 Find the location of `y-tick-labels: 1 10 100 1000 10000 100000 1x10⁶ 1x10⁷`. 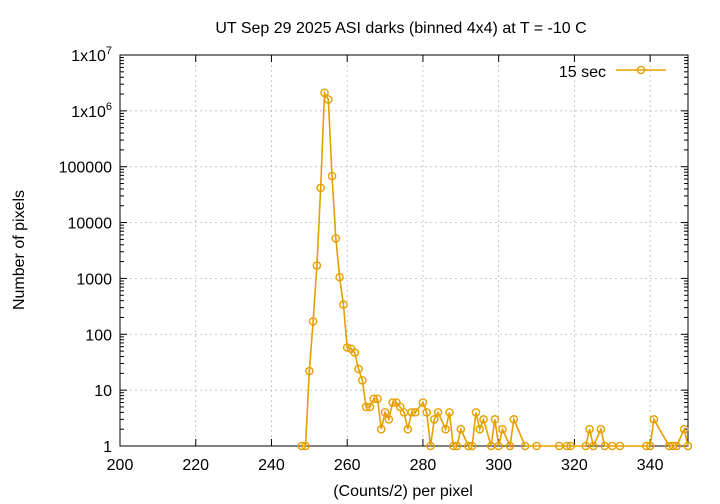

y-tick-labels: 1 10 100 1000 10000 100000 1x10⁶ 1x10⁷ is located at coordinates (85, 250).